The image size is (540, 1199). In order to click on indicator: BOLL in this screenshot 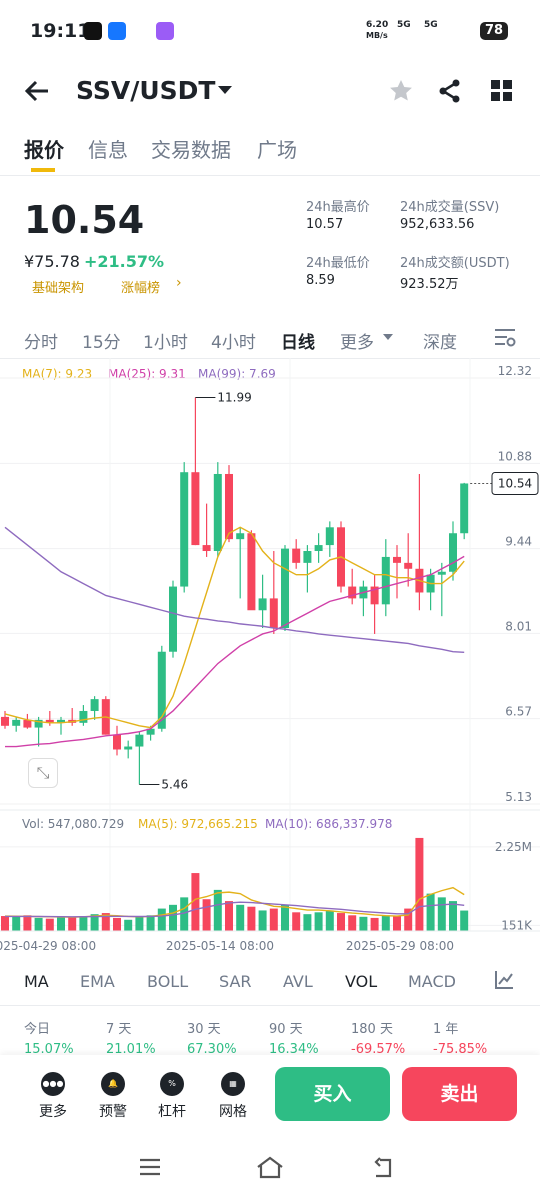, I will do `click(168, 981)`.